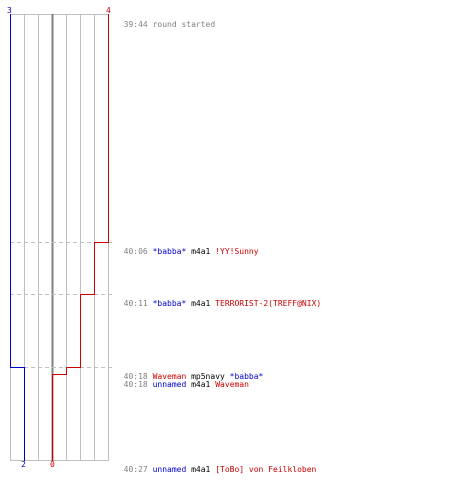 The width and height of the screenshot is (450, 500). What do you see at coordinates (108, 10) in the screenshot?
I see `red-start-count: 4` at bounding box center [108, 10].